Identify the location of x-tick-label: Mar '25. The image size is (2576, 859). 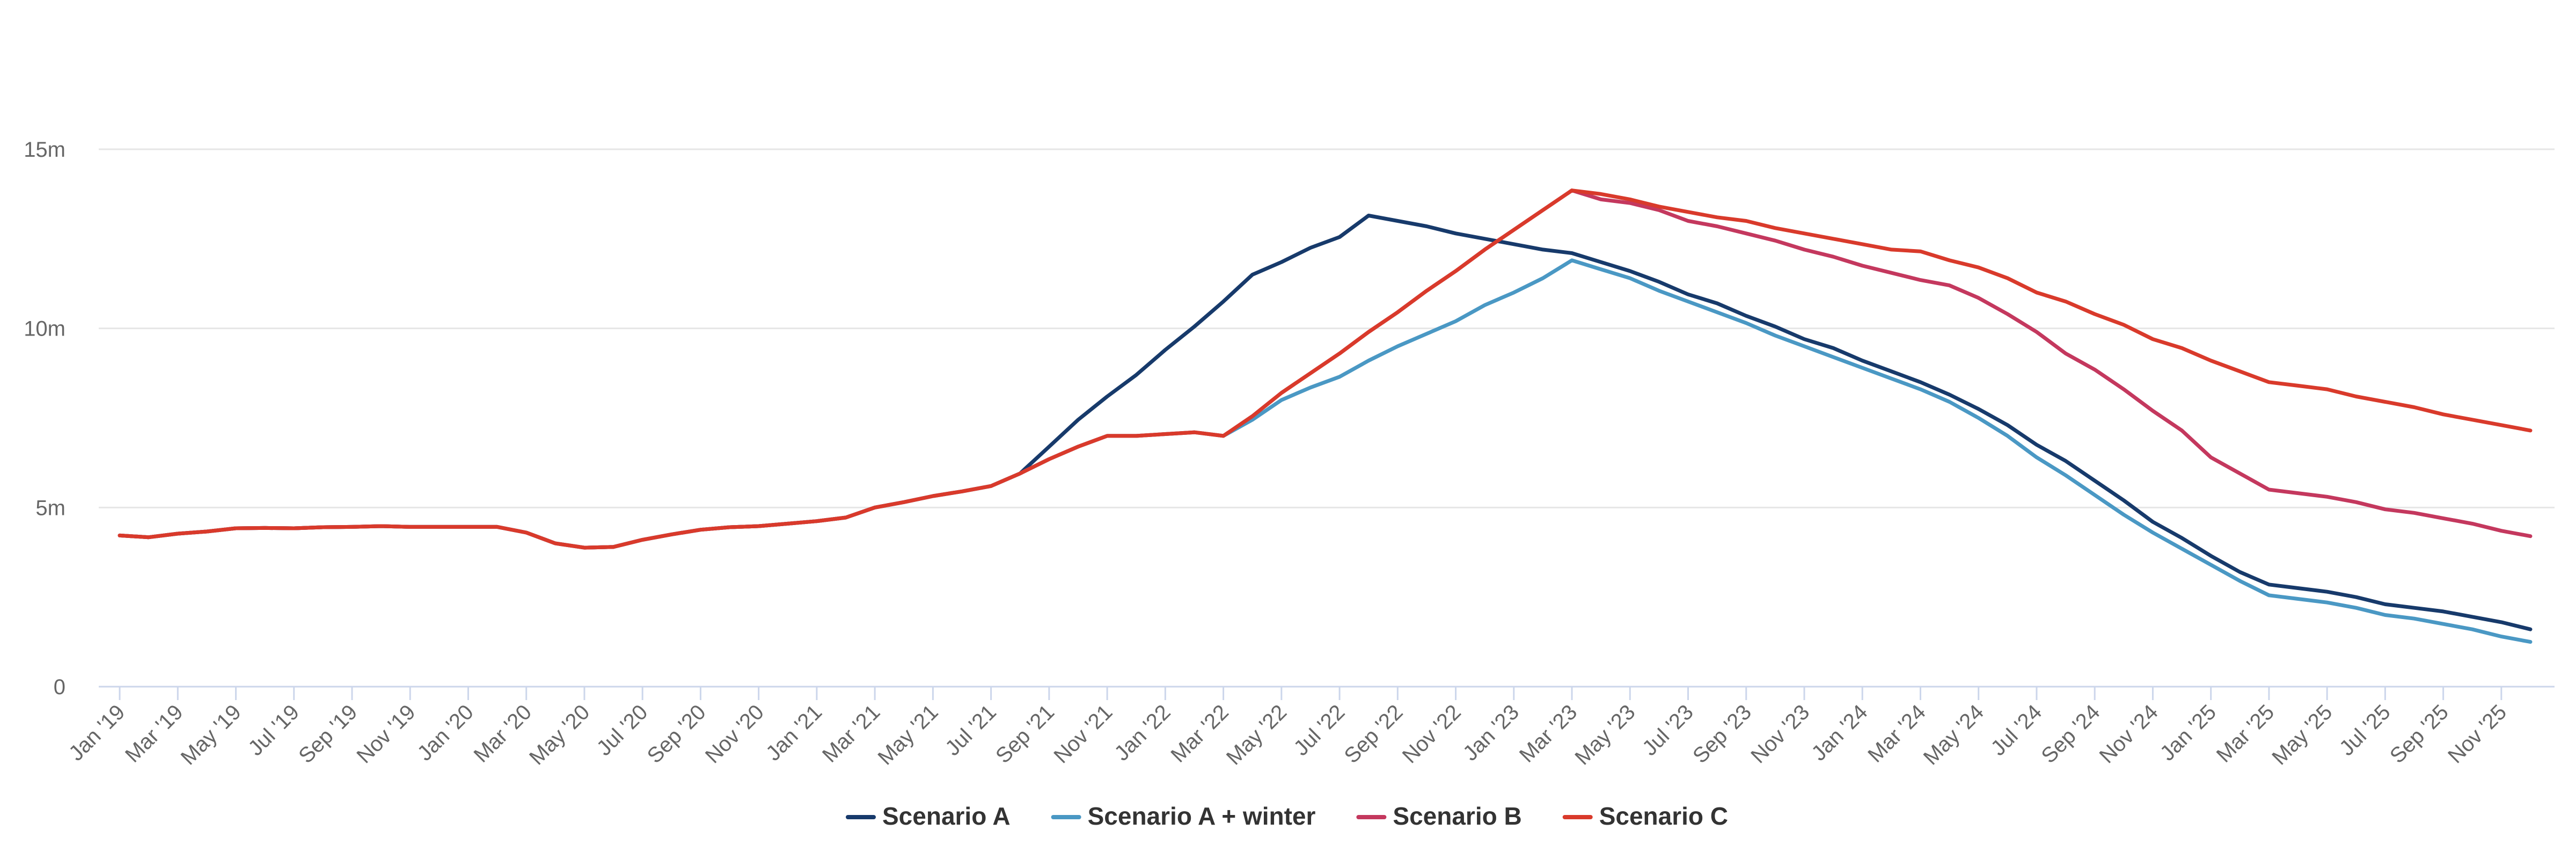
(2245, 733).